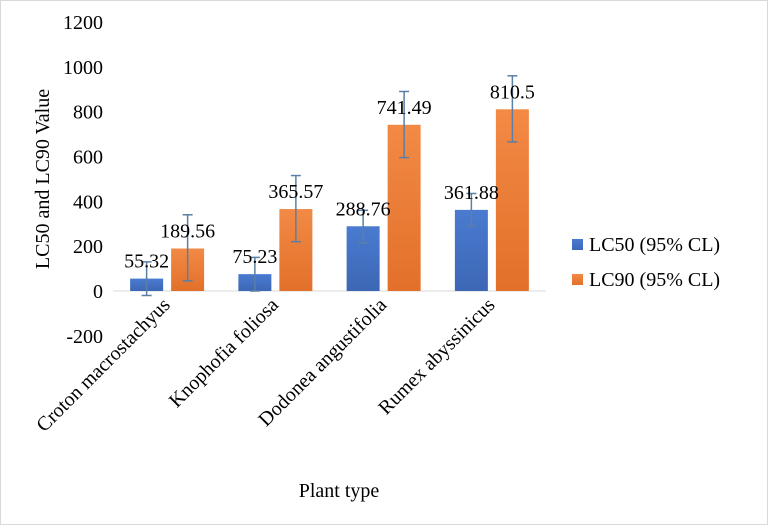  I want to click on y-axis-ticks: -200 0 200 400 600 800 1000 1200, so click(83, 180).